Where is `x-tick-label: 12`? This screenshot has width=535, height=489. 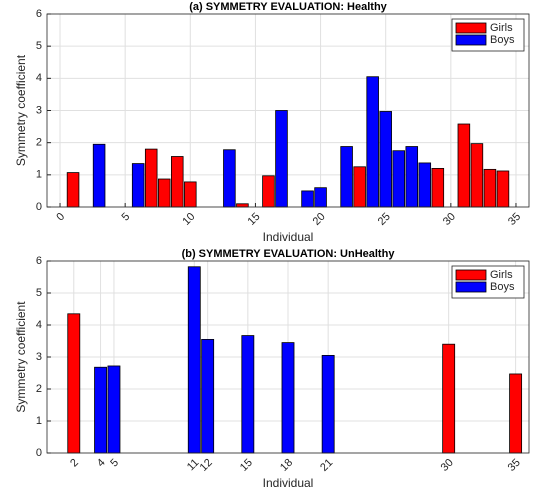
x-tick-label: 12 is located at coordinates (206, 465).